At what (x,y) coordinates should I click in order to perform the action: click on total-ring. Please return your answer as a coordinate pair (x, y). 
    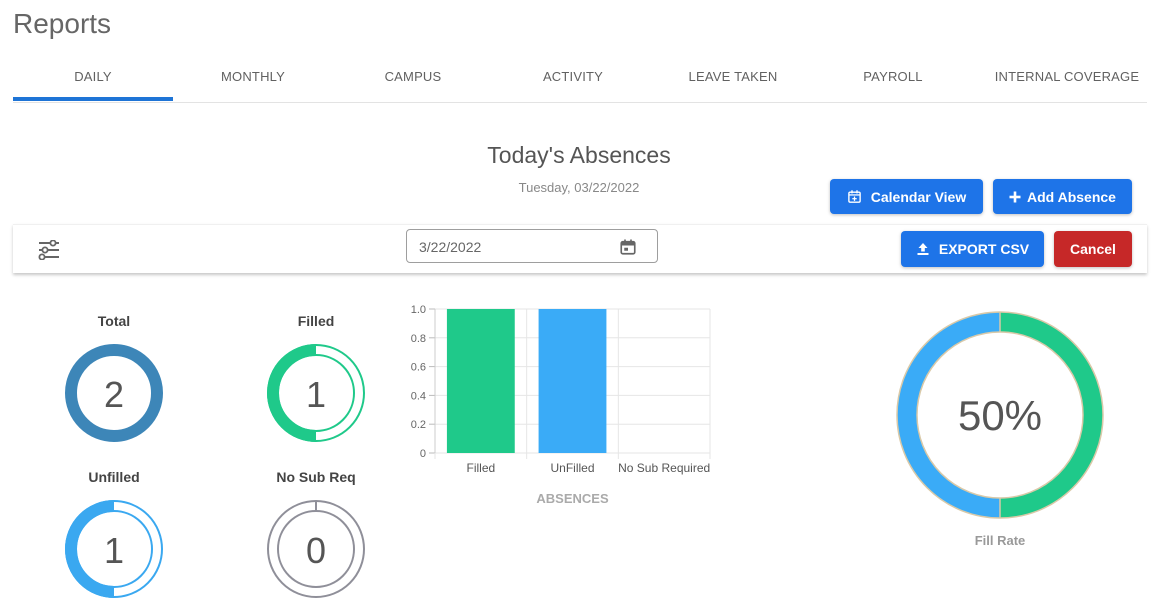
    Looking at the image, I should click on (114, 393).